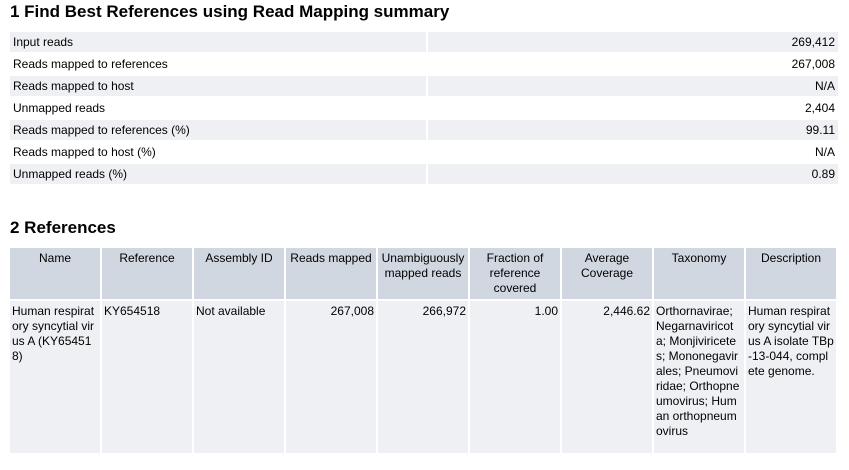 The height and width of the screenshot is (470, 849). I want to click on summary-value: 0.89, so click(633, 174).